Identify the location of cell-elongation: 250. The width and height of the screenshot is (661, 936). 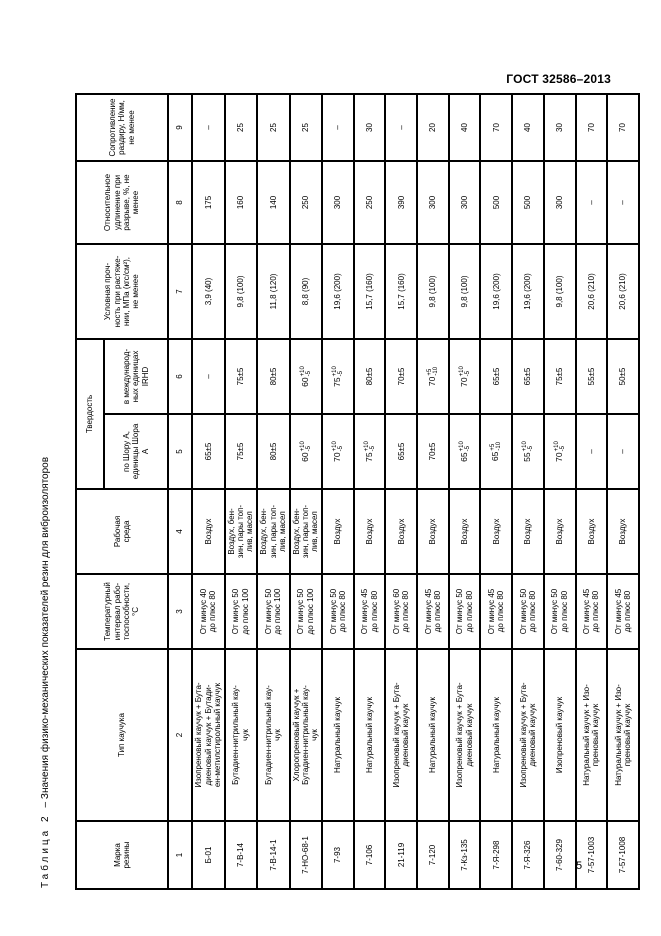
(305, 202).